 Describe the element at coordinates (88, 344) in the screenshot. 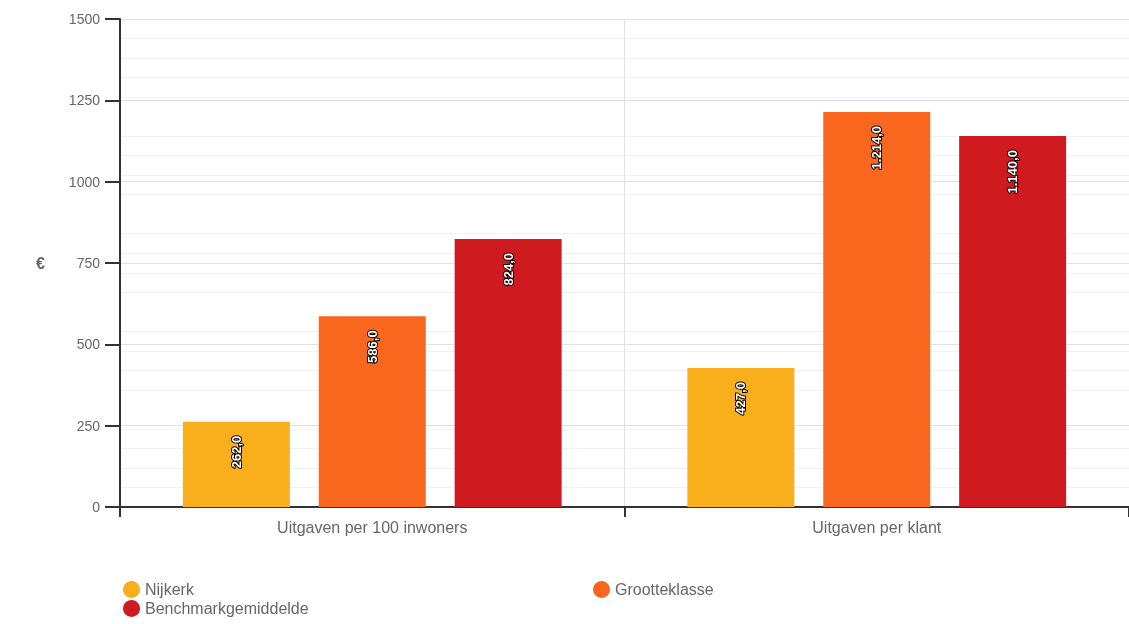

I see `y-tick-label: 500` at that location.